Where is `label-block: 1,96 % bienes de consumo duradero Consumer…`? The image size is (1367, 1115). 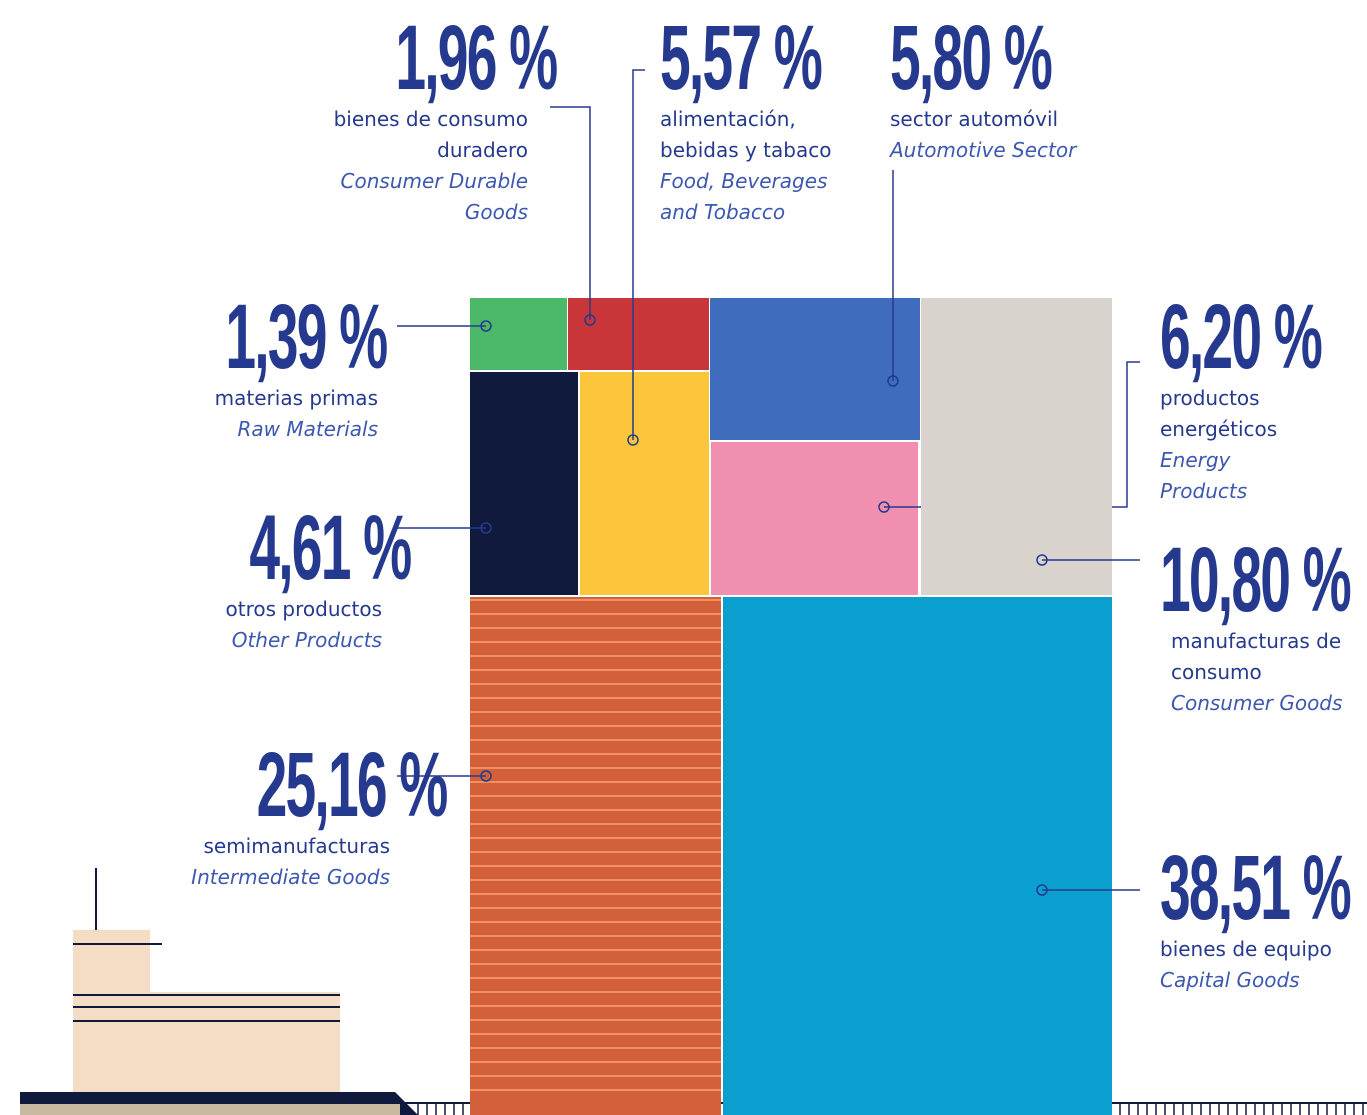
label-block: 1,96 % bienes de consumo duradero Consumer… is located at coordinates (423, 120).